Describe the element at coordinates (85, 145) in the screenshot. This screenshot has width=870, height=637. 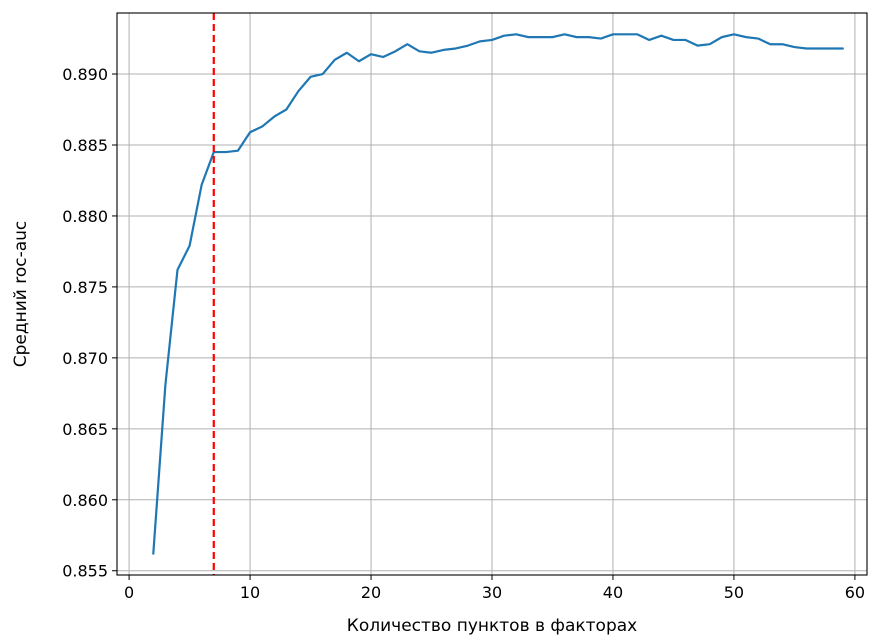
I see `y-tick-label: 0.885` at that location.